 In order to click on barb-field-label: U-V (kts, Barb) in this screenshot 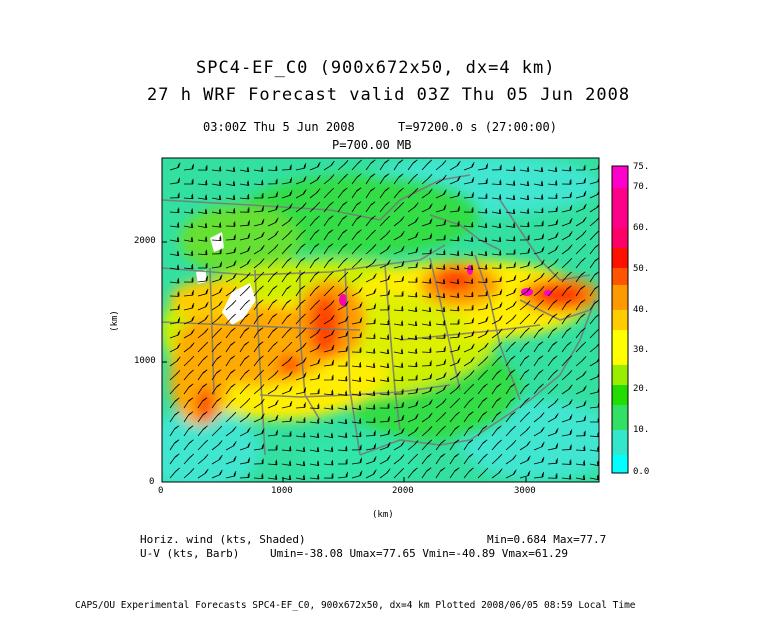, I will do `click(190, 553)`.